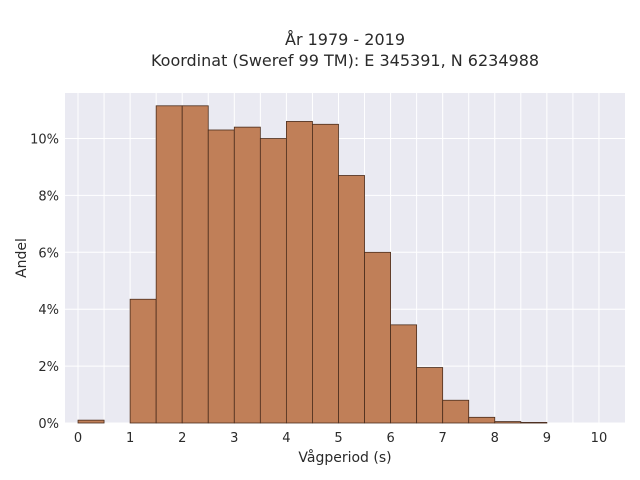 The width and height of the screenshot is (640, 480). Describe the element at coordinates (599, 438) in the screenshot. I see `x-tick-label: 10` at that location.